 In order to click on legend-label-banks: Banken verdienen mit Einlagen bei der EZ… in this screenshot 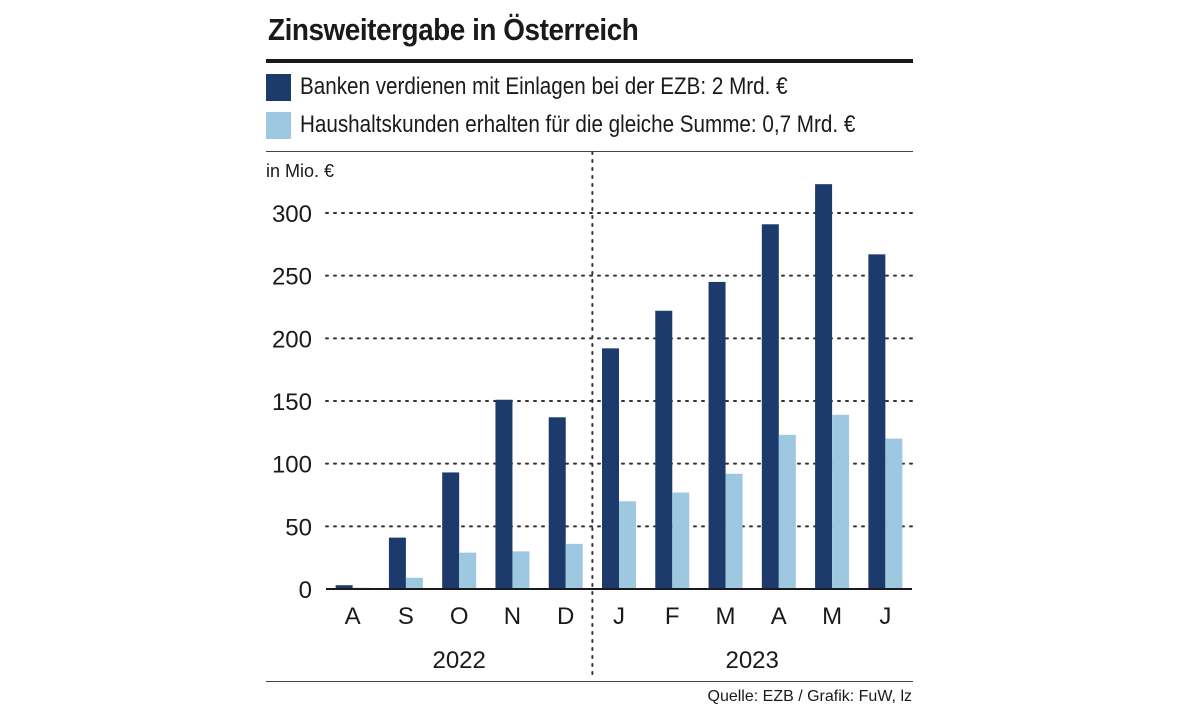, I will do `click(544, 86)`.